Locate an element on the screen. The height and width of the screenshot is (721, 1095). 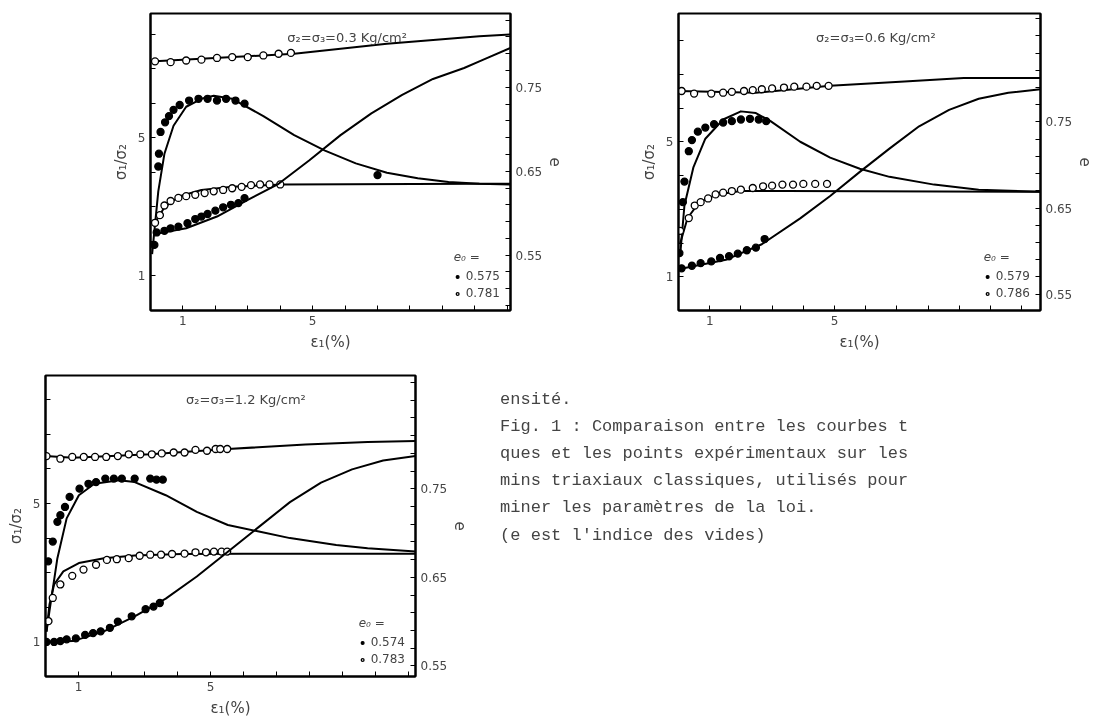
annotation: σ₂=σ₃=1.2 Kg/cm² is located at coordinates (246, 400).